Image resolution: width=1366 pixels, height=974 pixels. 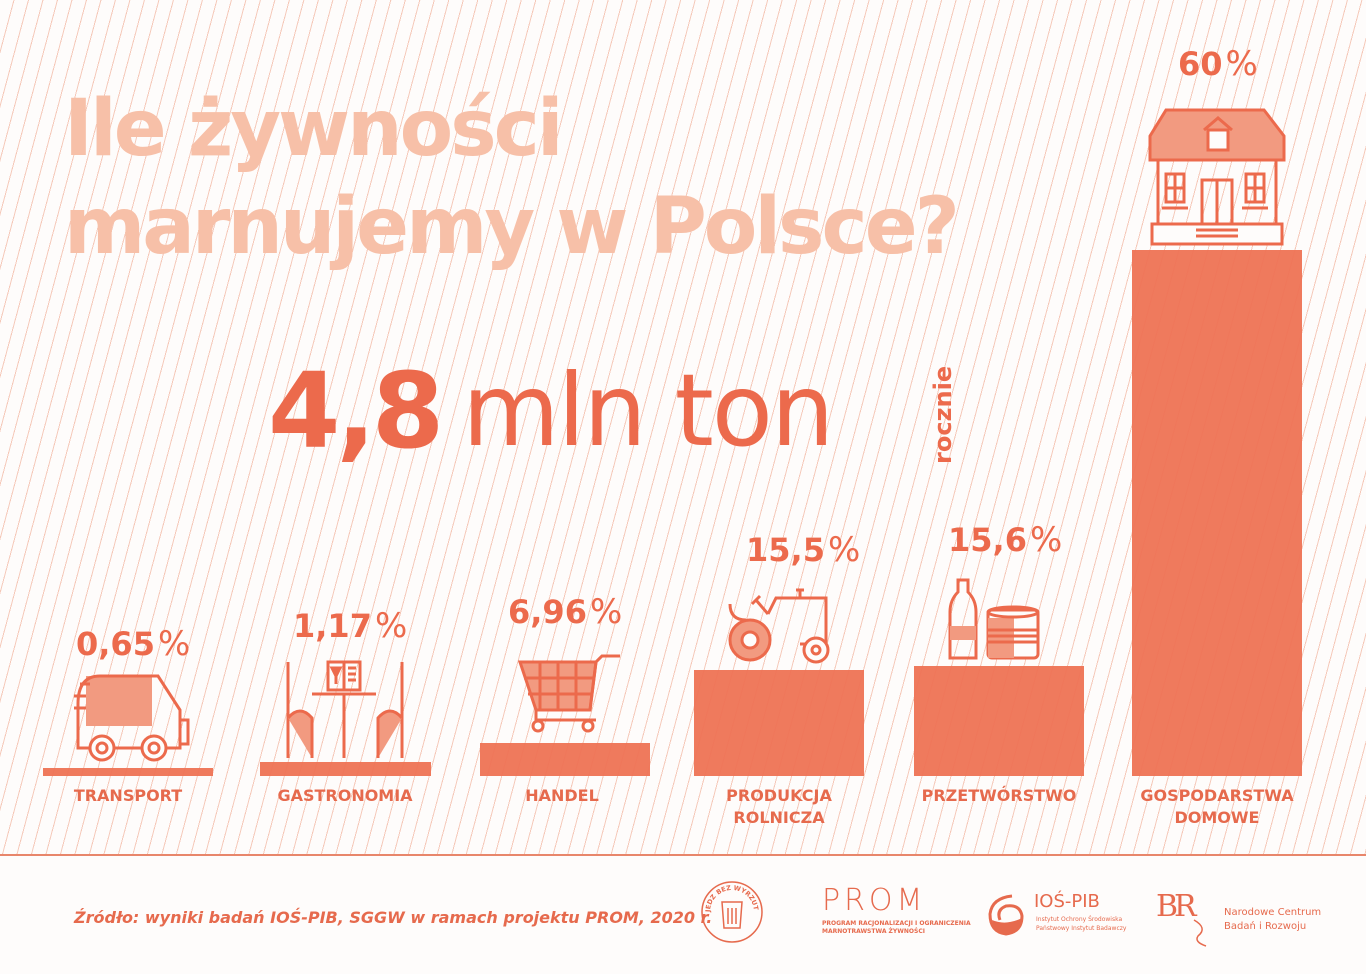 I want to click on page-title: Ile żywności marnujemy w Polsce?, so click(x=512, y=178).